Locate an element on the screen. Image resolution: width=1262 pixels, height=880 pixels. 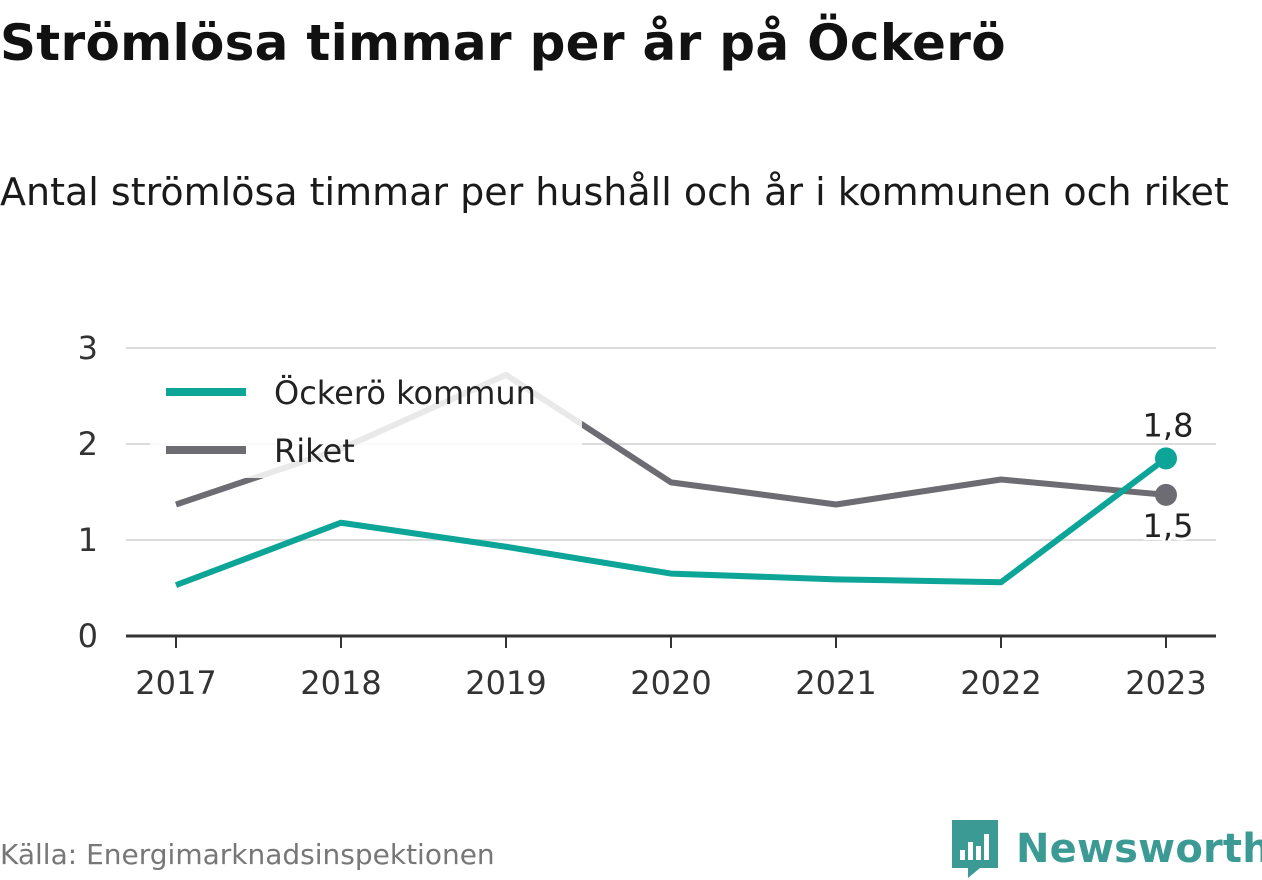
legend-background is located at coordinates (366, 419).